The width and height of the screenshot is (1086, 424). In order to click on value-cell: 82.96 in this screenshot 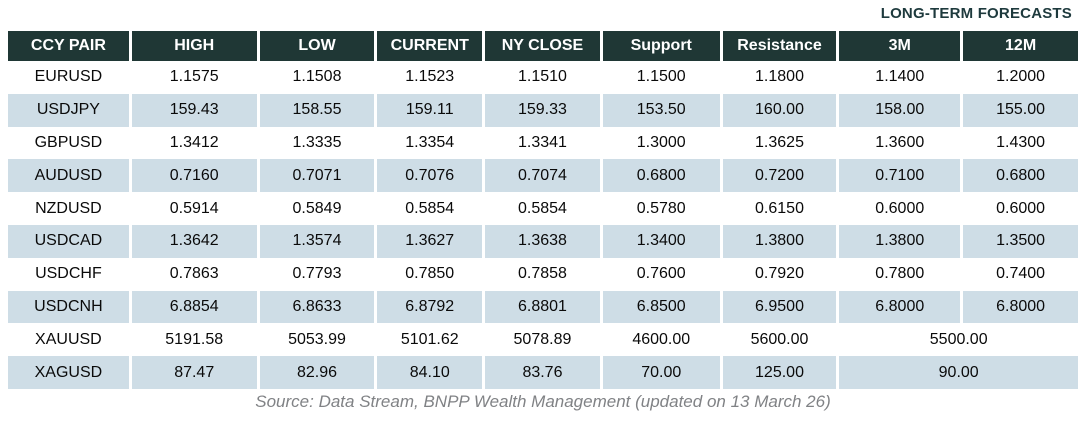, I will do `click(317, 372)`.